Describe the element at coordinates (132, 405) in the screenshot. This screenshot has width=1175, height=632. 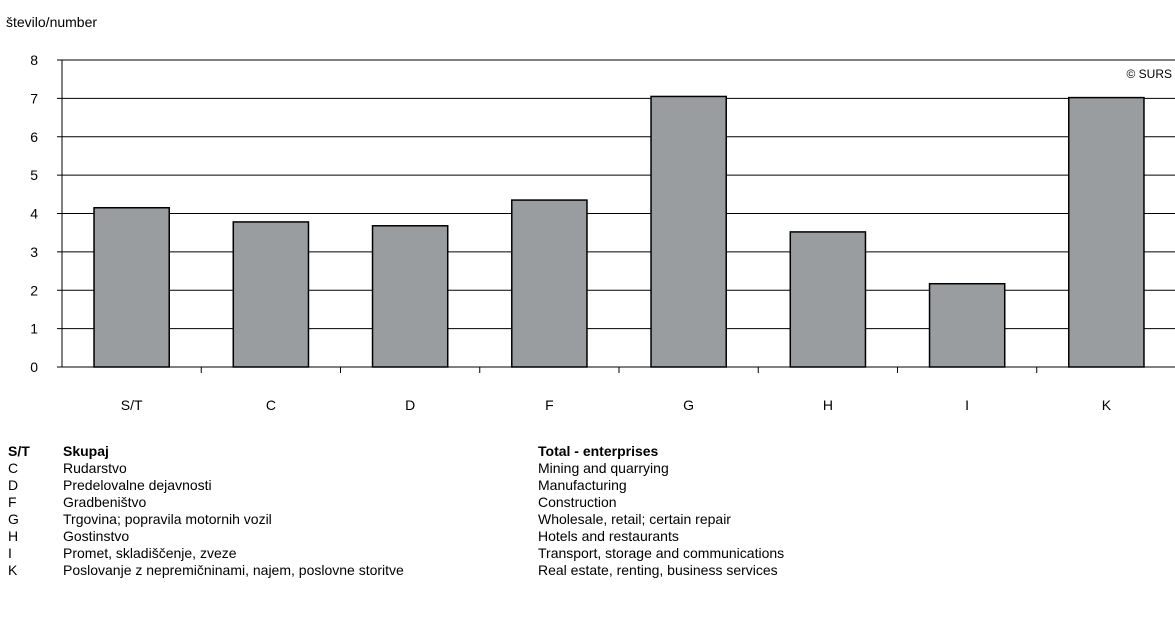
I see `x-tick-label: S/T` at that location.